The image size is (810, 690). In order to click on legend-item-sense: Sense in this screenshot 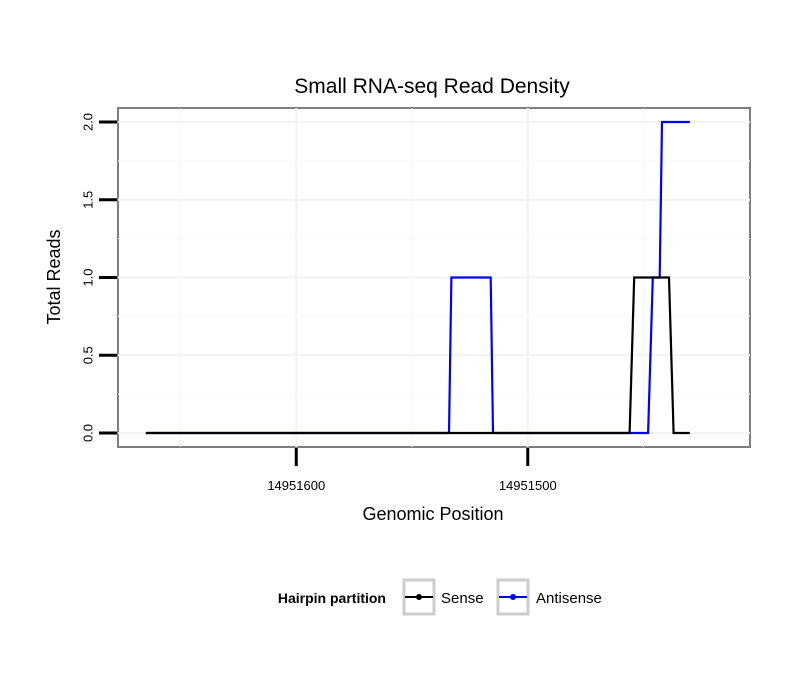, I will do `click(443, 597)`.